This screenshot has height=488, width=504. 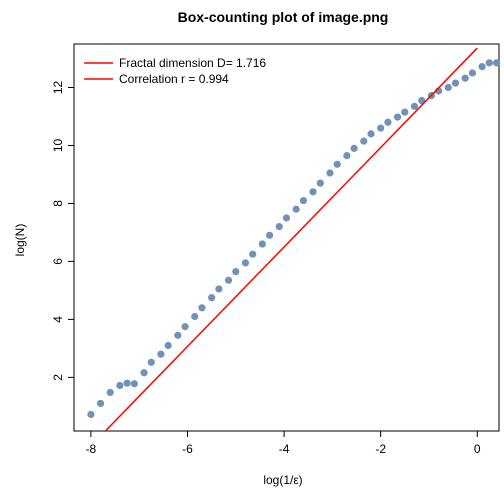 I want to click on y-tick-label: 4, so click(x=58, y=319).